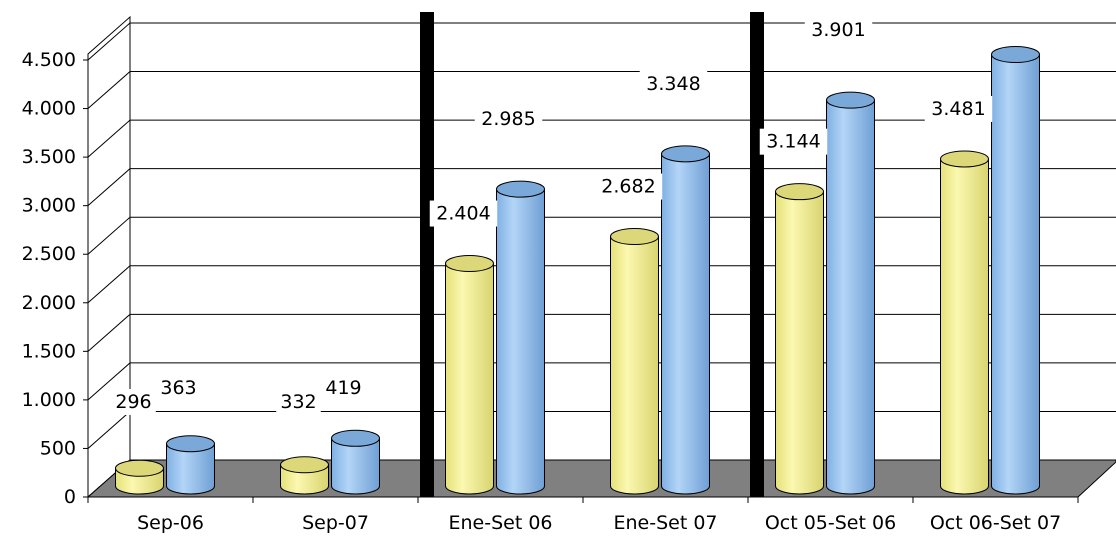 The height and width of the screenshot is (536, 1116). I want to click on y-tick-label: 0, so click(70, 497).